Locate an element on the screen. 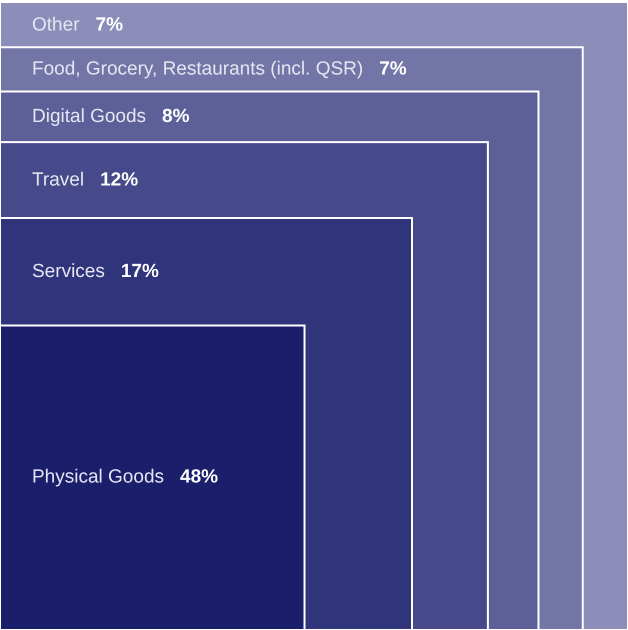 The width and height of the screenshot is (628, 630). category-label: Travel is located at coordinates (58, 179).